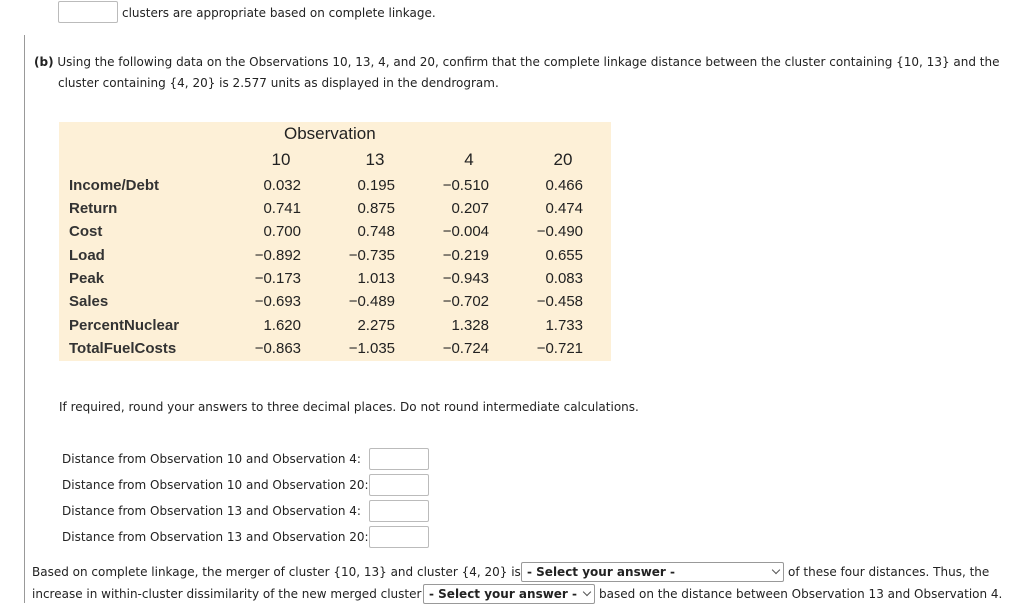  I want to click on cell: −0.943, so click(465, 278).